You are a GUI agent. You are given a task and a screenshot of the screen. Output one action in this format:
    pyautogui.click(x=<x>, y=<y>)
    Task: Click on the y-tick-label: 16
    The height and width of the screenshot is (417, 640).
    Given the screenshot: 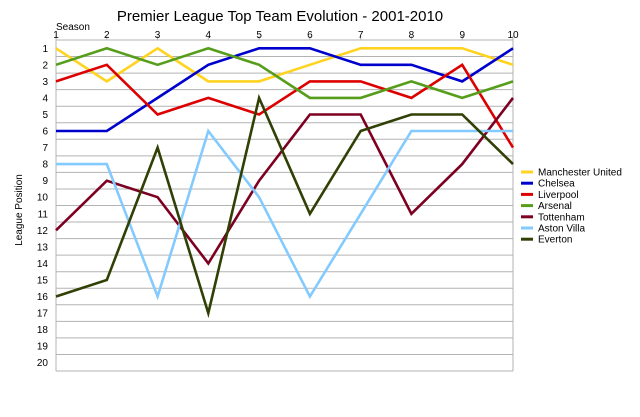 What is the action you would take?
    pyautogui.click(x=43, y=297)
    